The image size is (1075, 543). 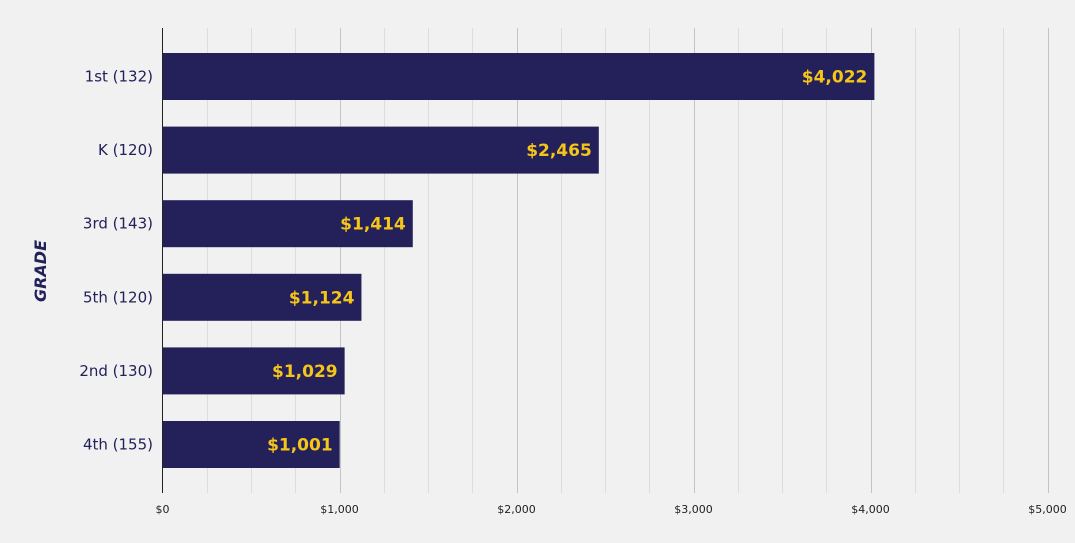 I want to click on category-label: 5th (120), so click(x=118, y=297).